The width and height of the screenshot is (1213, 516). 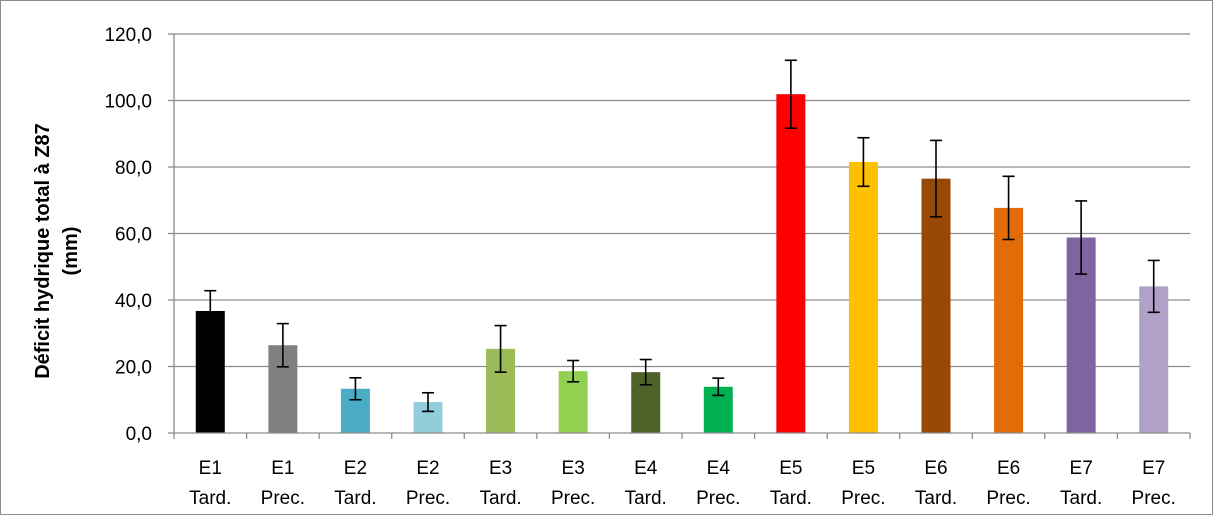 I want to click on y-tick-label: 60,0, so click(x=133, y=235).